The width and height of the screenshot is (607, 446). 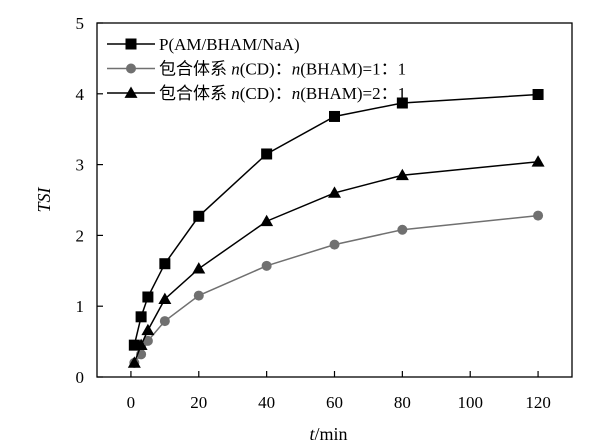 I want to click on y-tick-label-0: 0, so click(x=80, y=377).